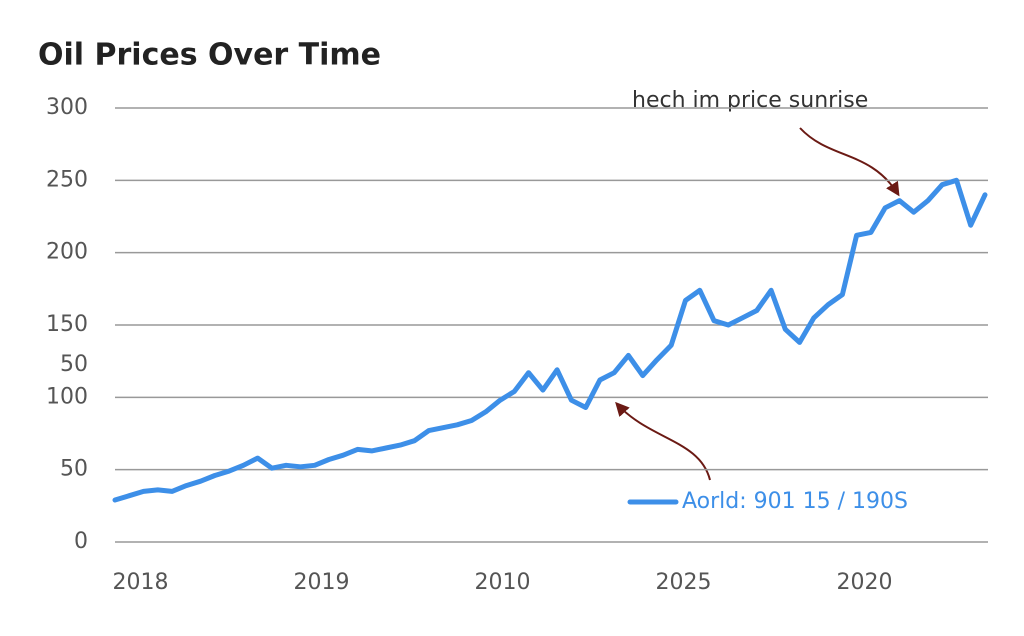 Image resolution: width=1024 pixels, height=636 pixels. I want to click on annotation: hech im price sunrise, so click(750, 100).